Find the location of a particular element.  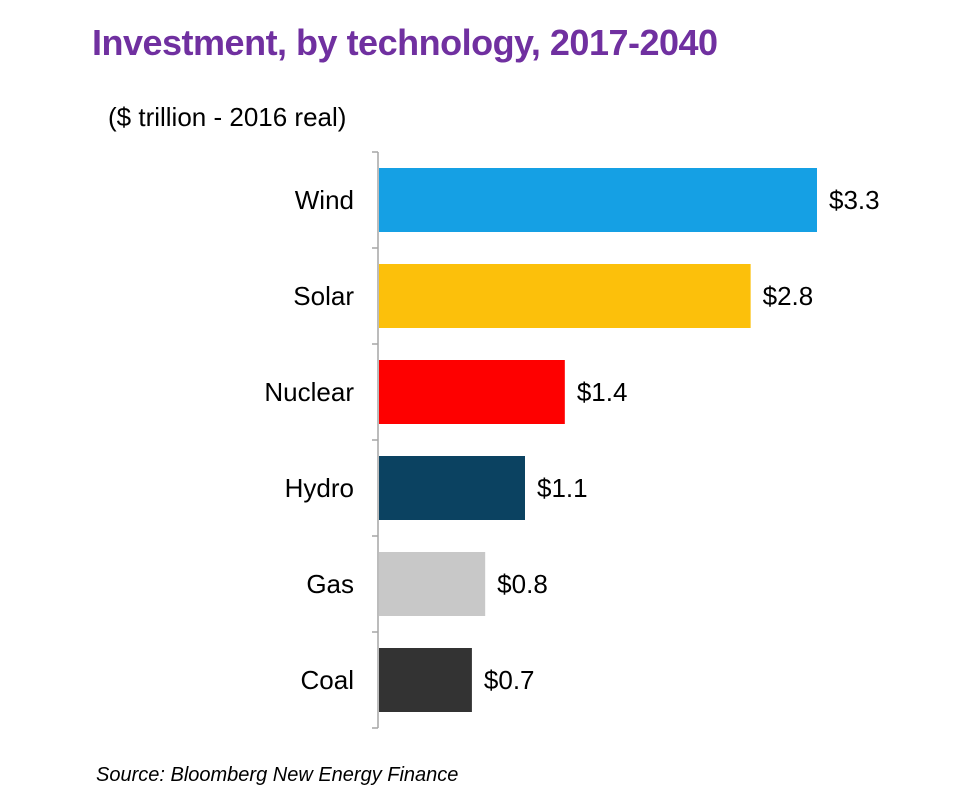

bar-hydro is located at coordinates (452, 488).